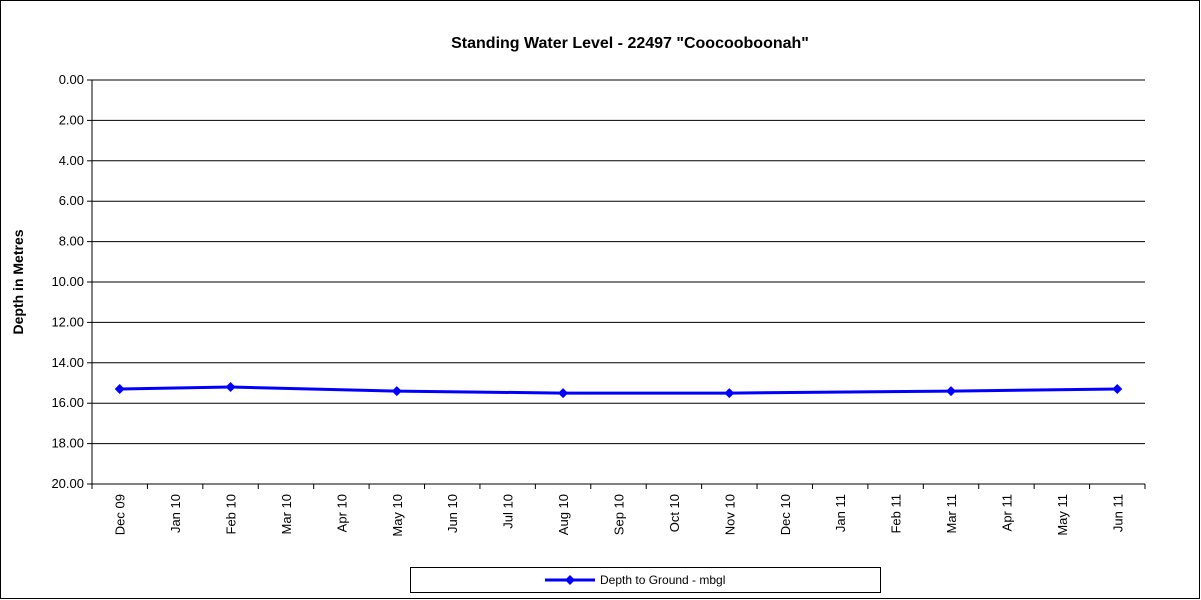  Describe the element at coordinates (397, 515) in the screenshot. I see `x-tick-label: May 10` at that location.